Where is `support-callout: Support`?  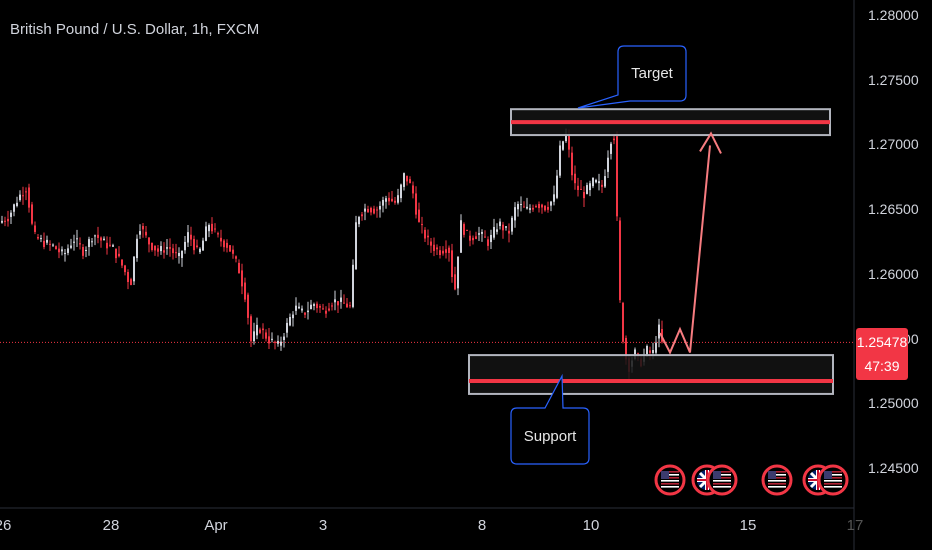
support-callout: Support is located at coordinates (550, 436).